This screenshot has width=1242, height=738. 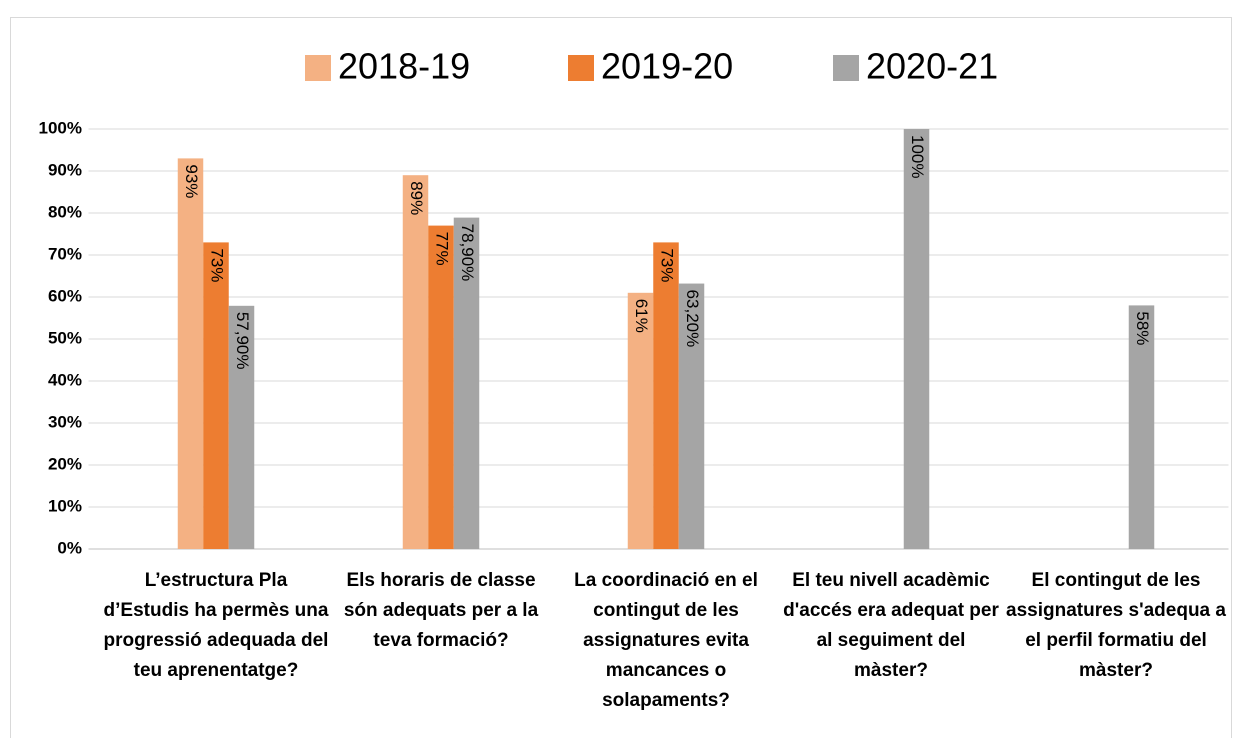 What do you see at coordinates (65, 211) in the screenshot?
I see `y-tick-label: 80%` at bounding box center [65, 211].